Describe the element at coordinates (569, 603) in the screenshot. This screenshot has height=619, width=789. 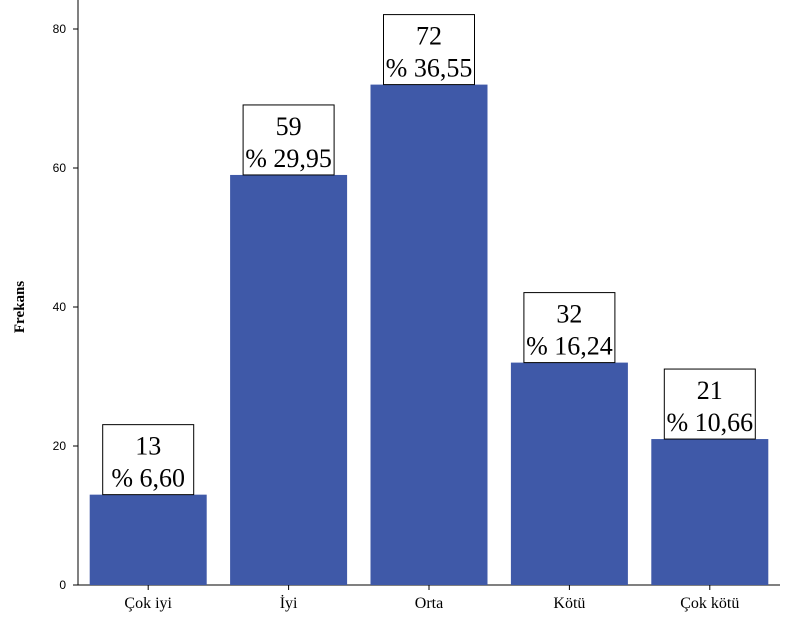
I see `x-tick-label: Kötü` at that location.